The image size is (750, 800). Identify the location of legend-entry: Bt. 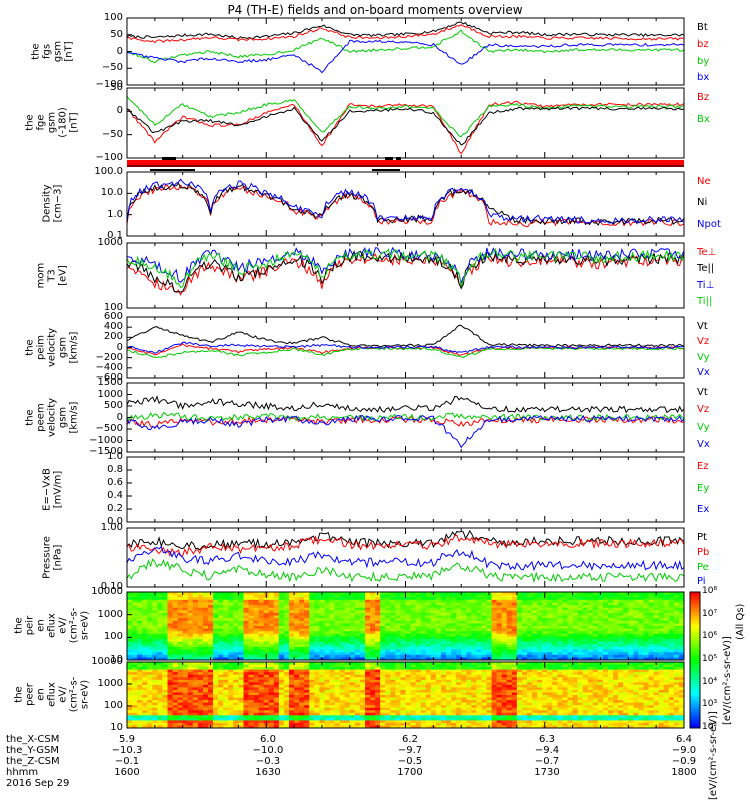
(702, 27).